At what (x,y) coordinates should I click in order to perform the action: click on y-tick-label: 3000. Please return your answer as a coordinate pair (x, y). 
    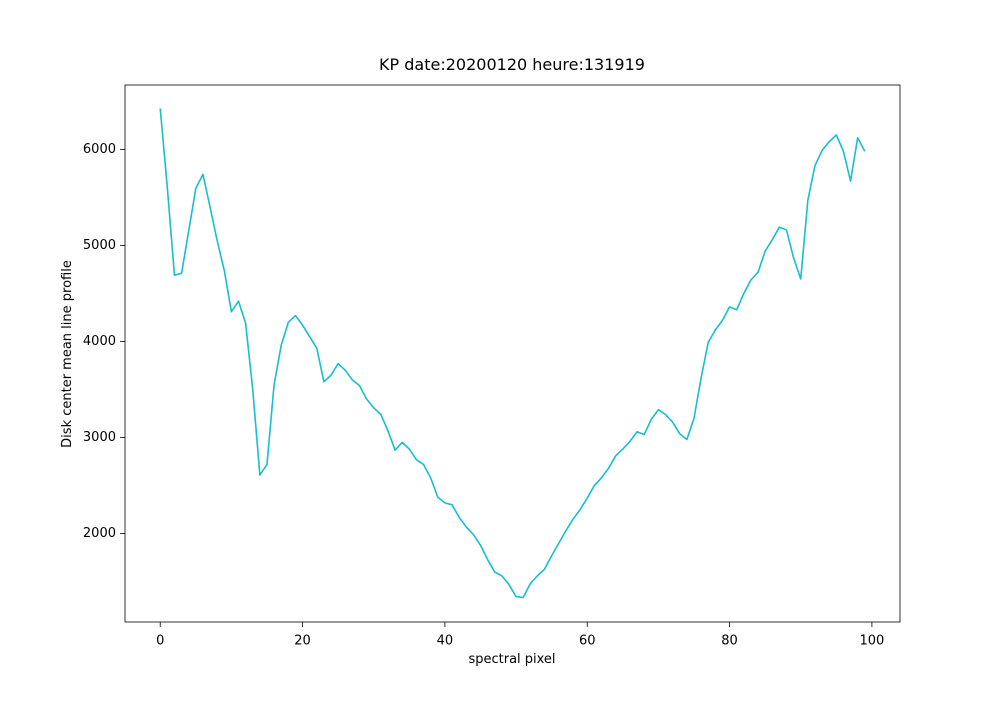
    Looking at the image, I should click on (99, 437).